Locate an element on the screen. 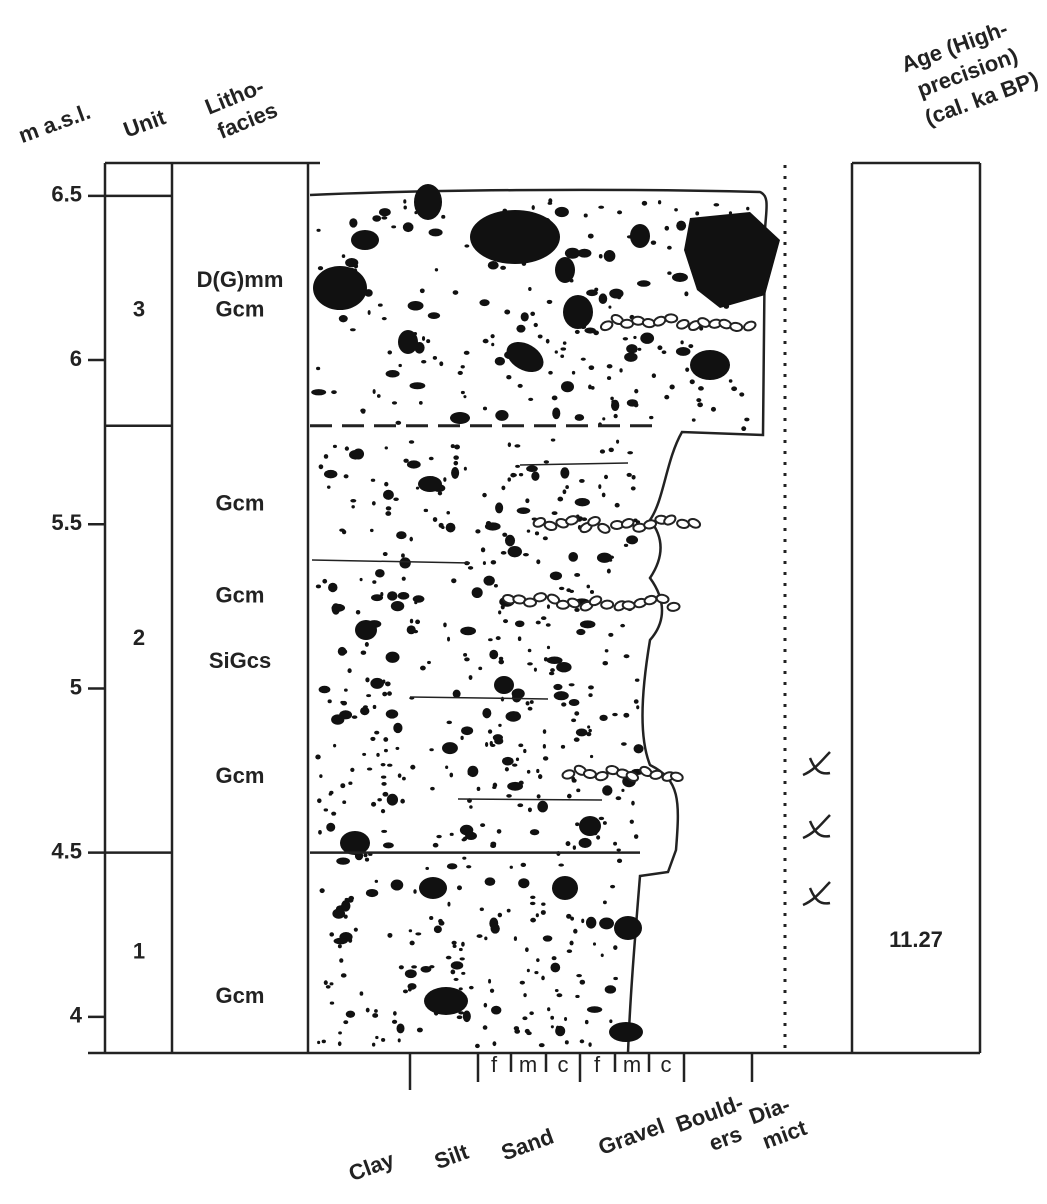 The width and height of the screenshot is (1047, 1204). y-tick-label: 6 is located at coordinates (76, 358).